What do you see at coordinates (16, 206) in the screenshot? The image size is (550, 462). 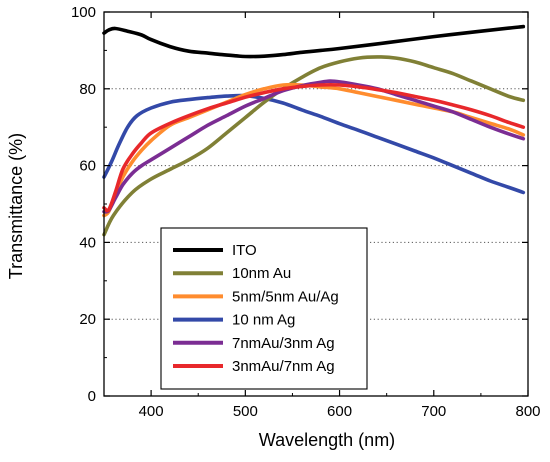 I see `y-axis-title: Transmittance (%)` at bounding box center [16, 206].